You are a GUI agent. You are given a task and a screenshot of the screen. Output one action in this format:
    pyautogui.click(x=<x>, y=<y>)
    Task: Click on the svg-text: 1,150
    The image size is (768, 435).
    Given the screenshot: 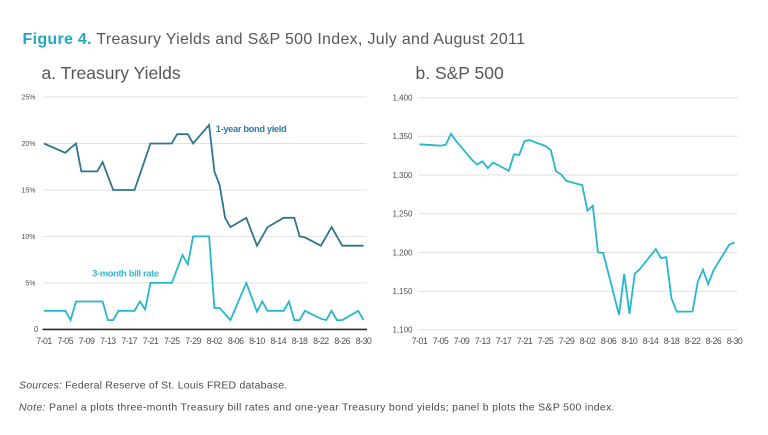 What is the action you would take?
    pyautogui.click(x=402, y=291)
    